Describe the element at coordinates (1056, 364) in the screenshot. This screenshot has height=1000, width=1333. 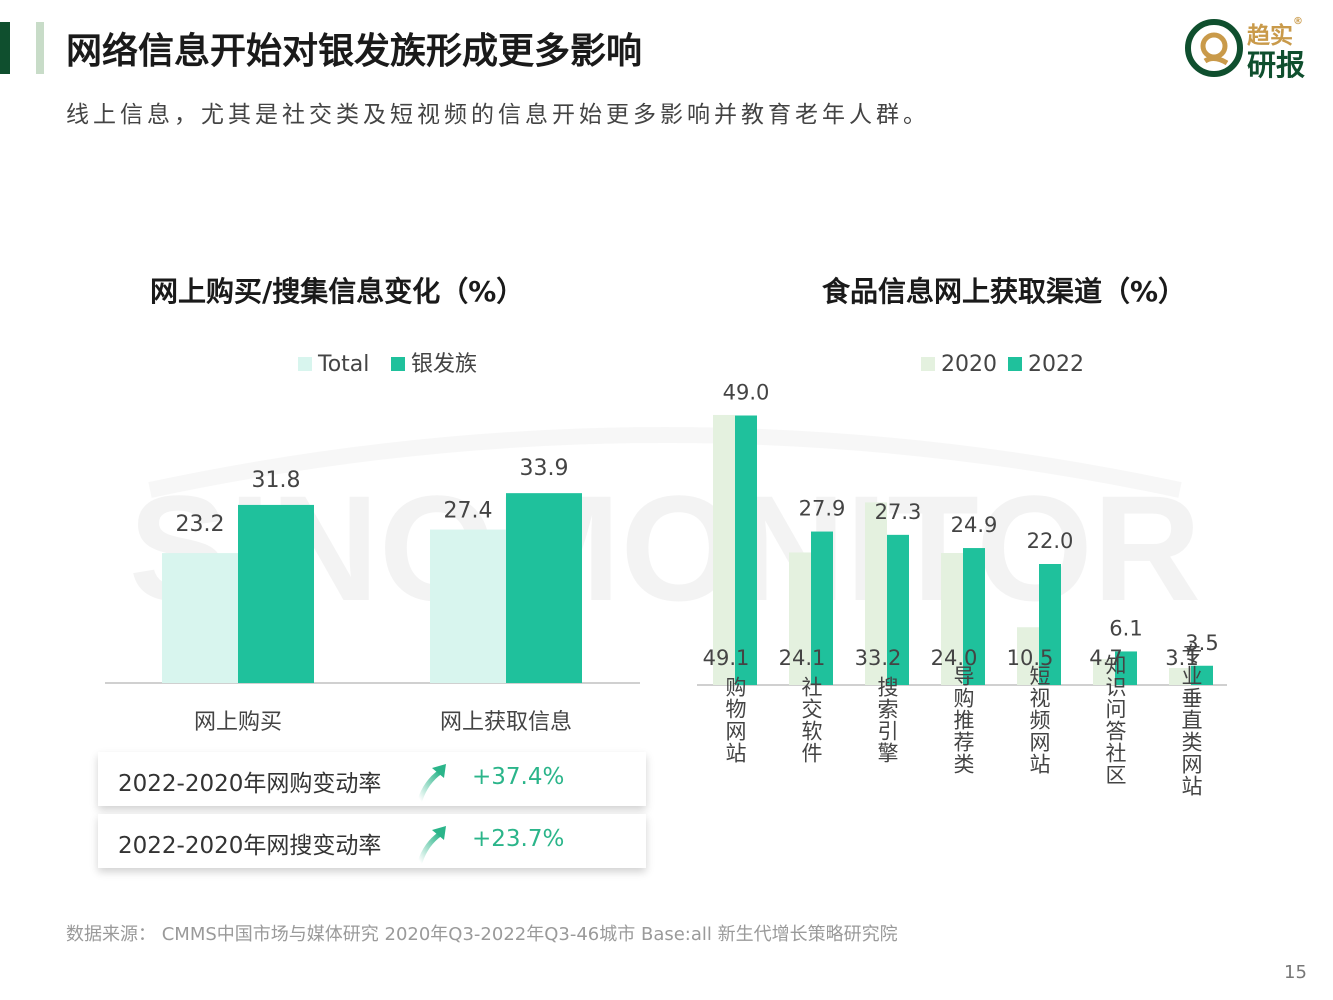
I see `legend-label-2022: 2022` at that location.